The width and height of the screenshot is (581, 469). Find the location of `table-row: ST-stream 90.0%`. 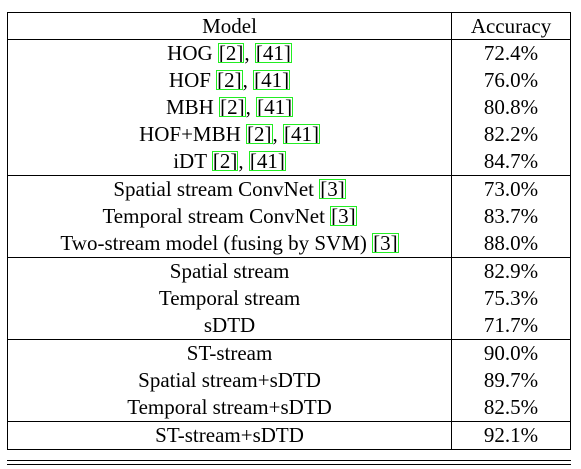

table-row: ST-stream 90.0% is located at coordinates (288, 353).